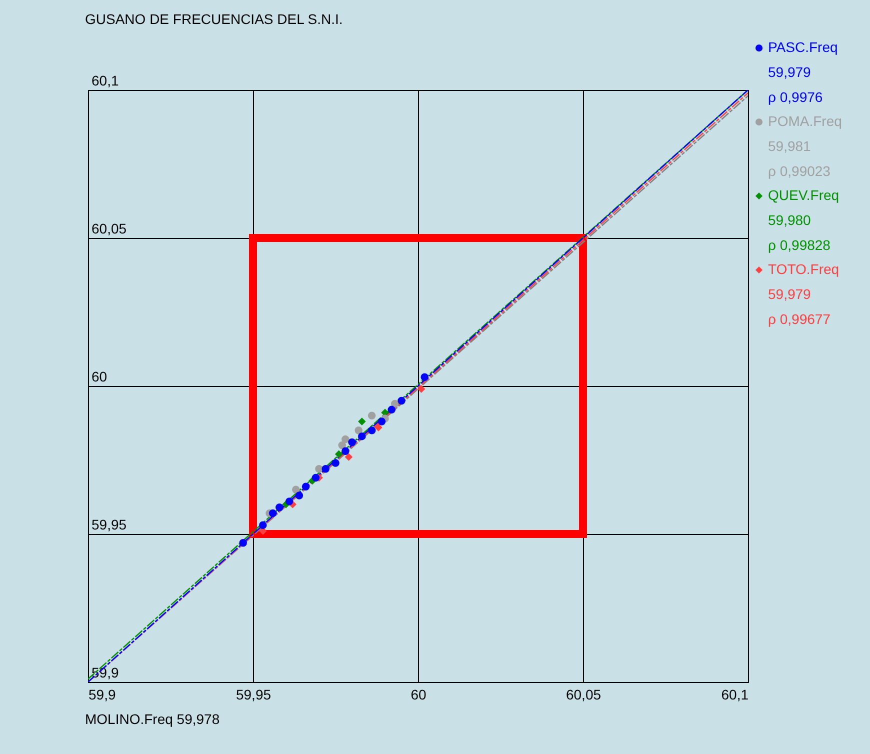  What do you see at coordinates (584, 694) in the screenshot?
I see `x-tick-label: 60,05` at bounding box center [584, 694].